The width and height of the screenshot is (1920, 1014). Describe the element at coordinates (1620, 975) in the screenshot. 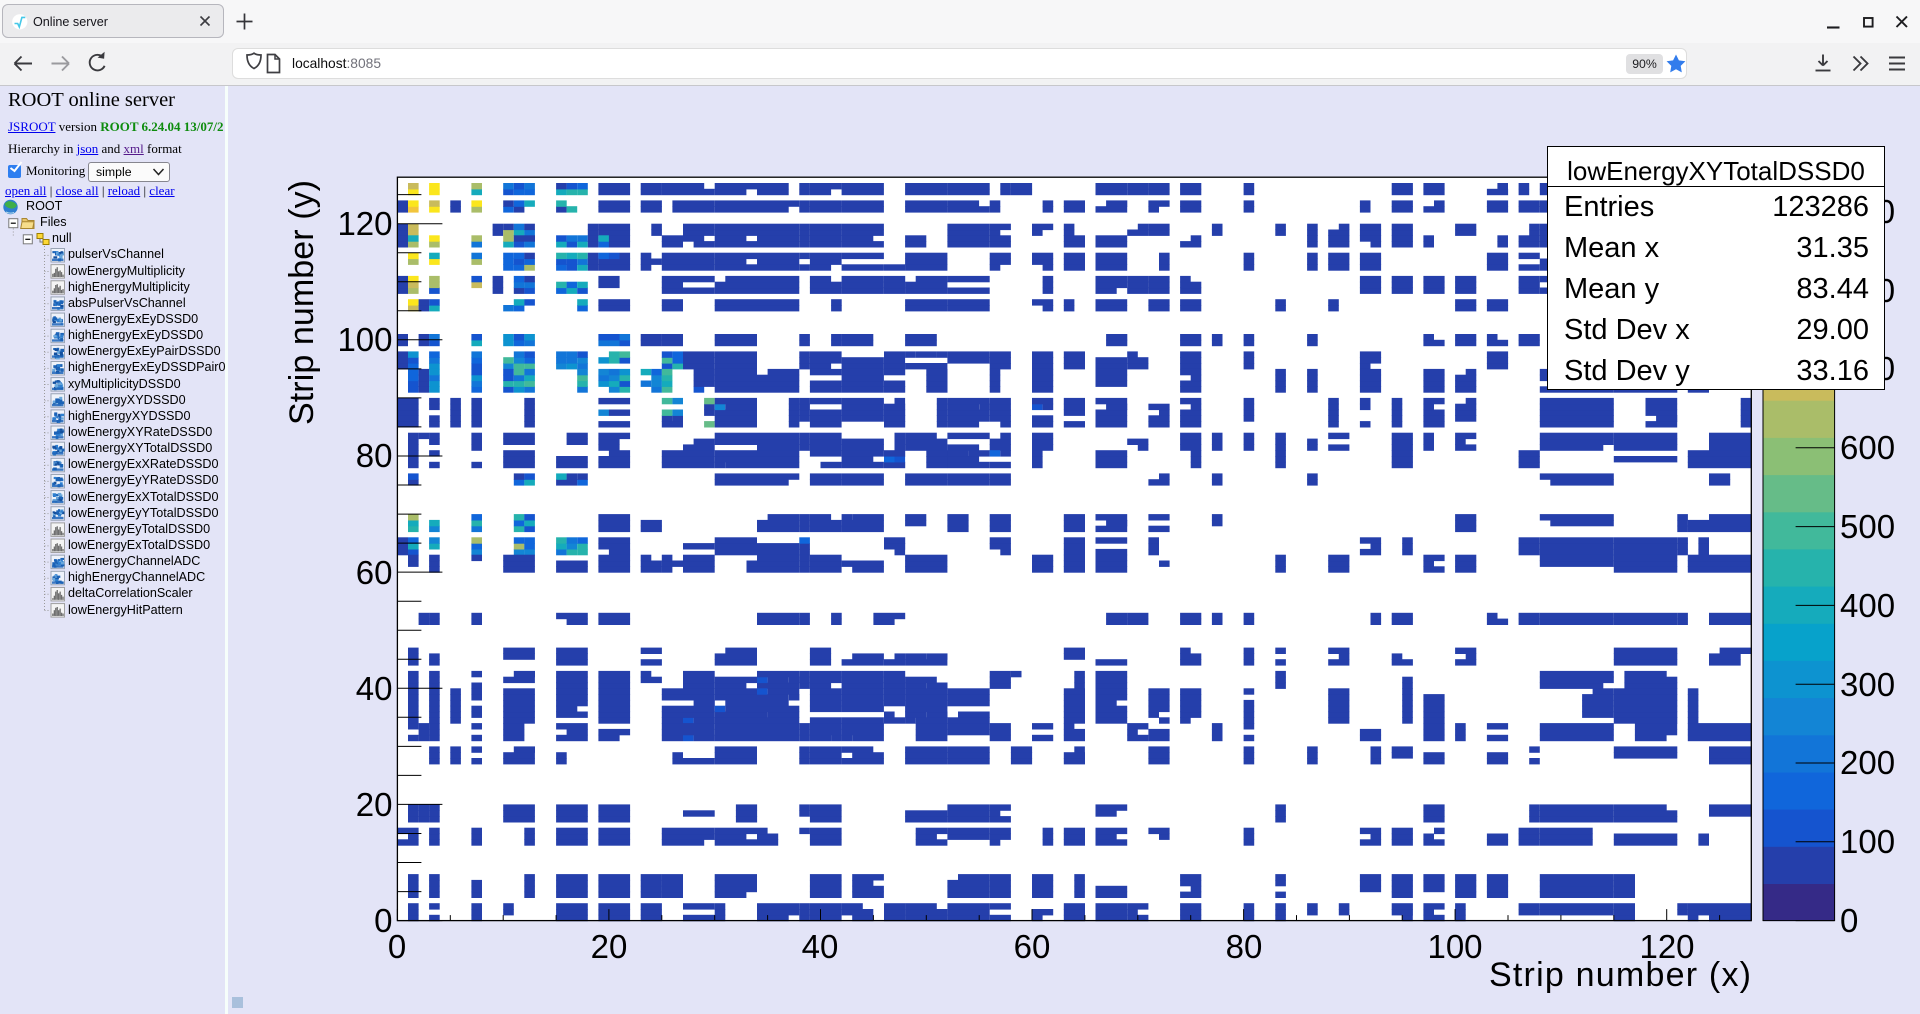

I see `svg-text: Strip number (x)` at that location.